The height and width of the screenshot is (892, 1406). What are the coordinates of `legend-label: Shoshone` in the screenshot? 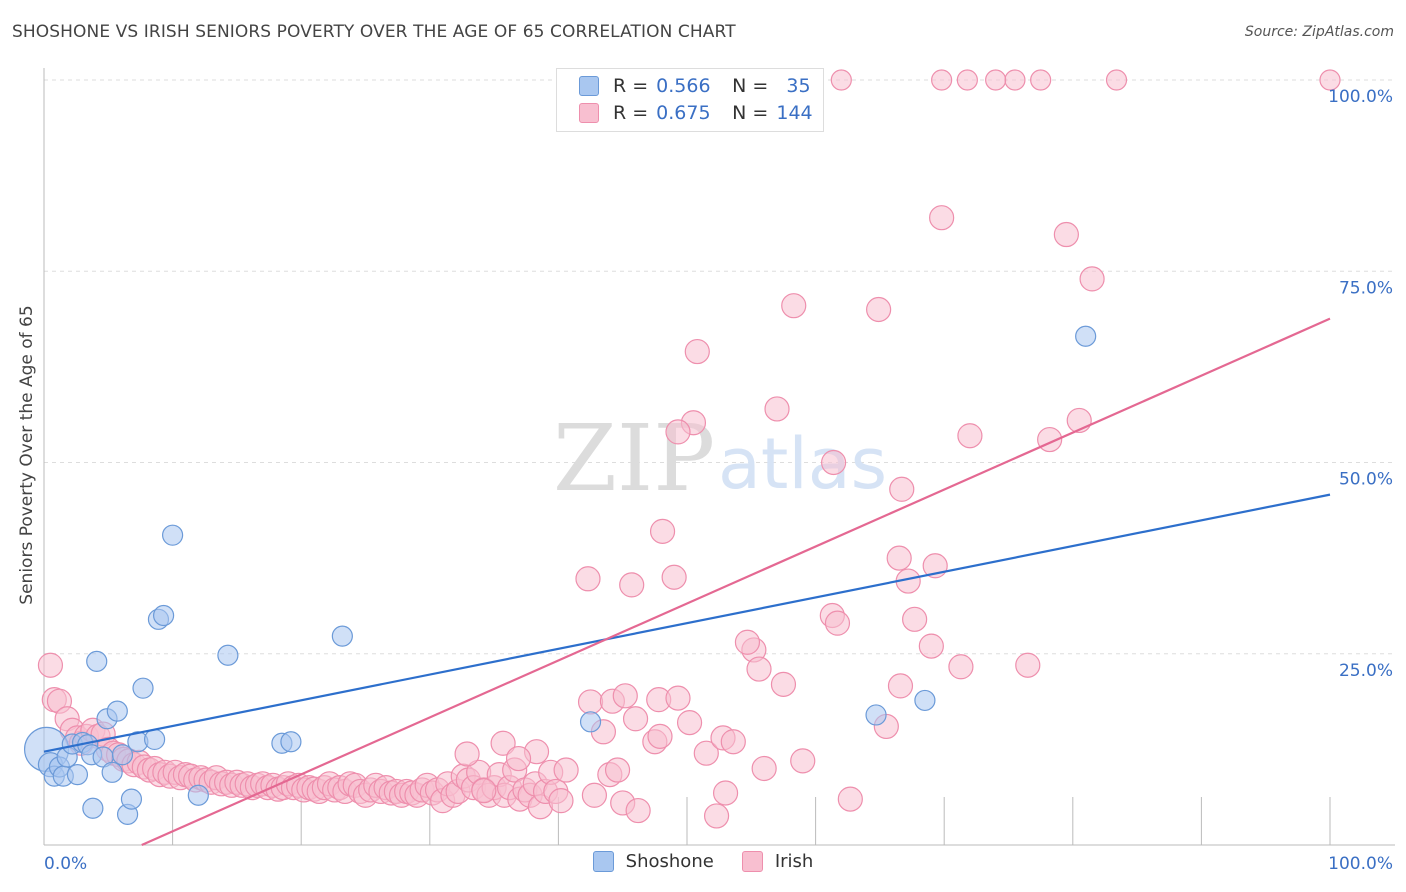 It's located at (669, 861).